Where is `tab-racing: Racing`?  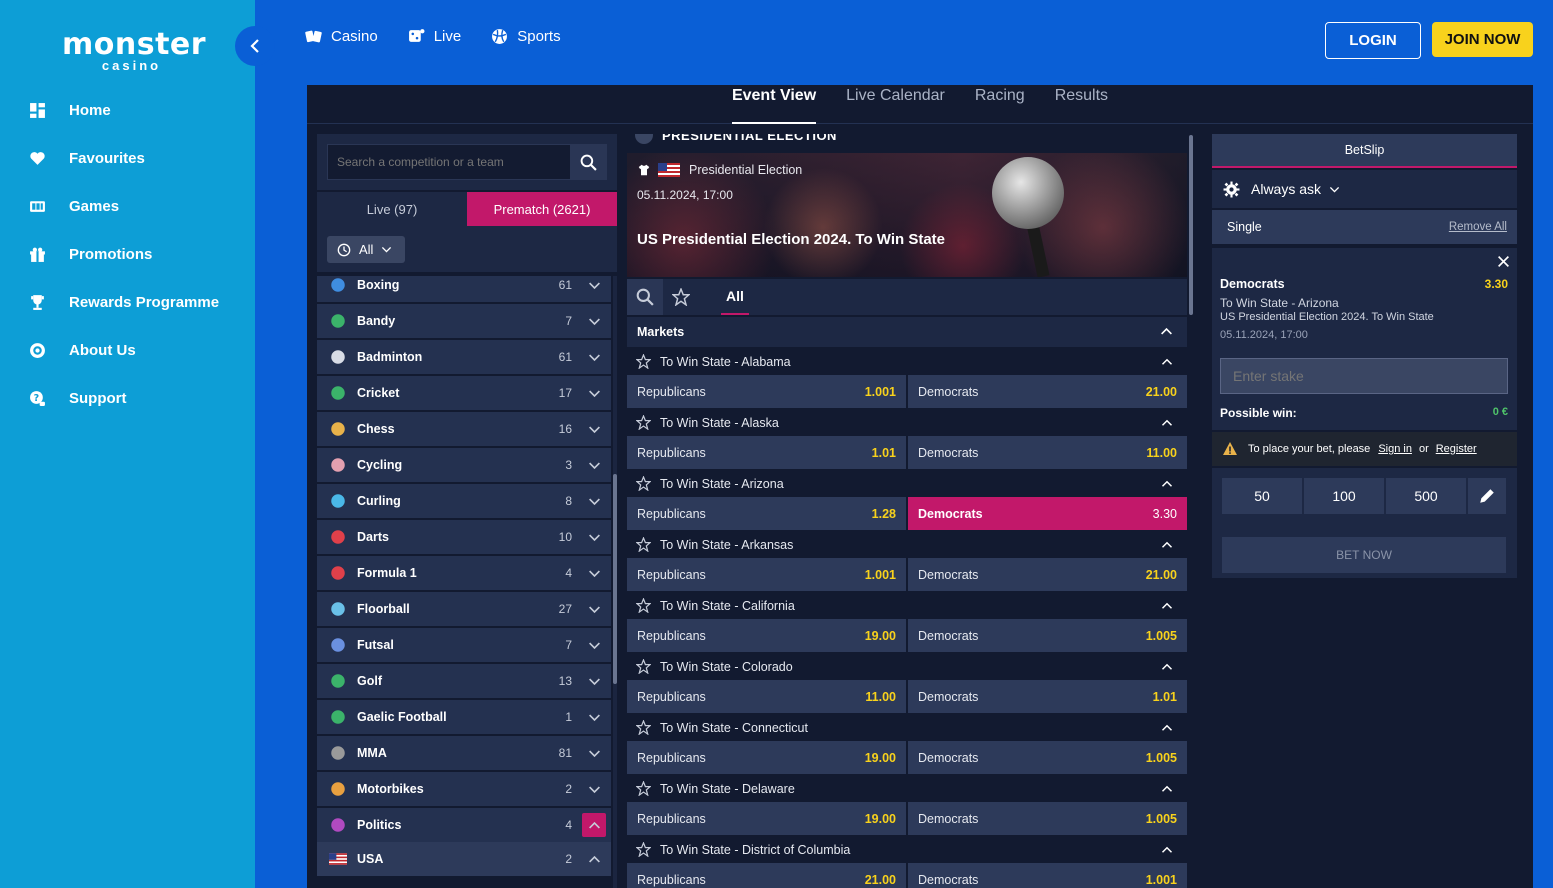 tab-racing: Racing is located at coordinates (999, 95).